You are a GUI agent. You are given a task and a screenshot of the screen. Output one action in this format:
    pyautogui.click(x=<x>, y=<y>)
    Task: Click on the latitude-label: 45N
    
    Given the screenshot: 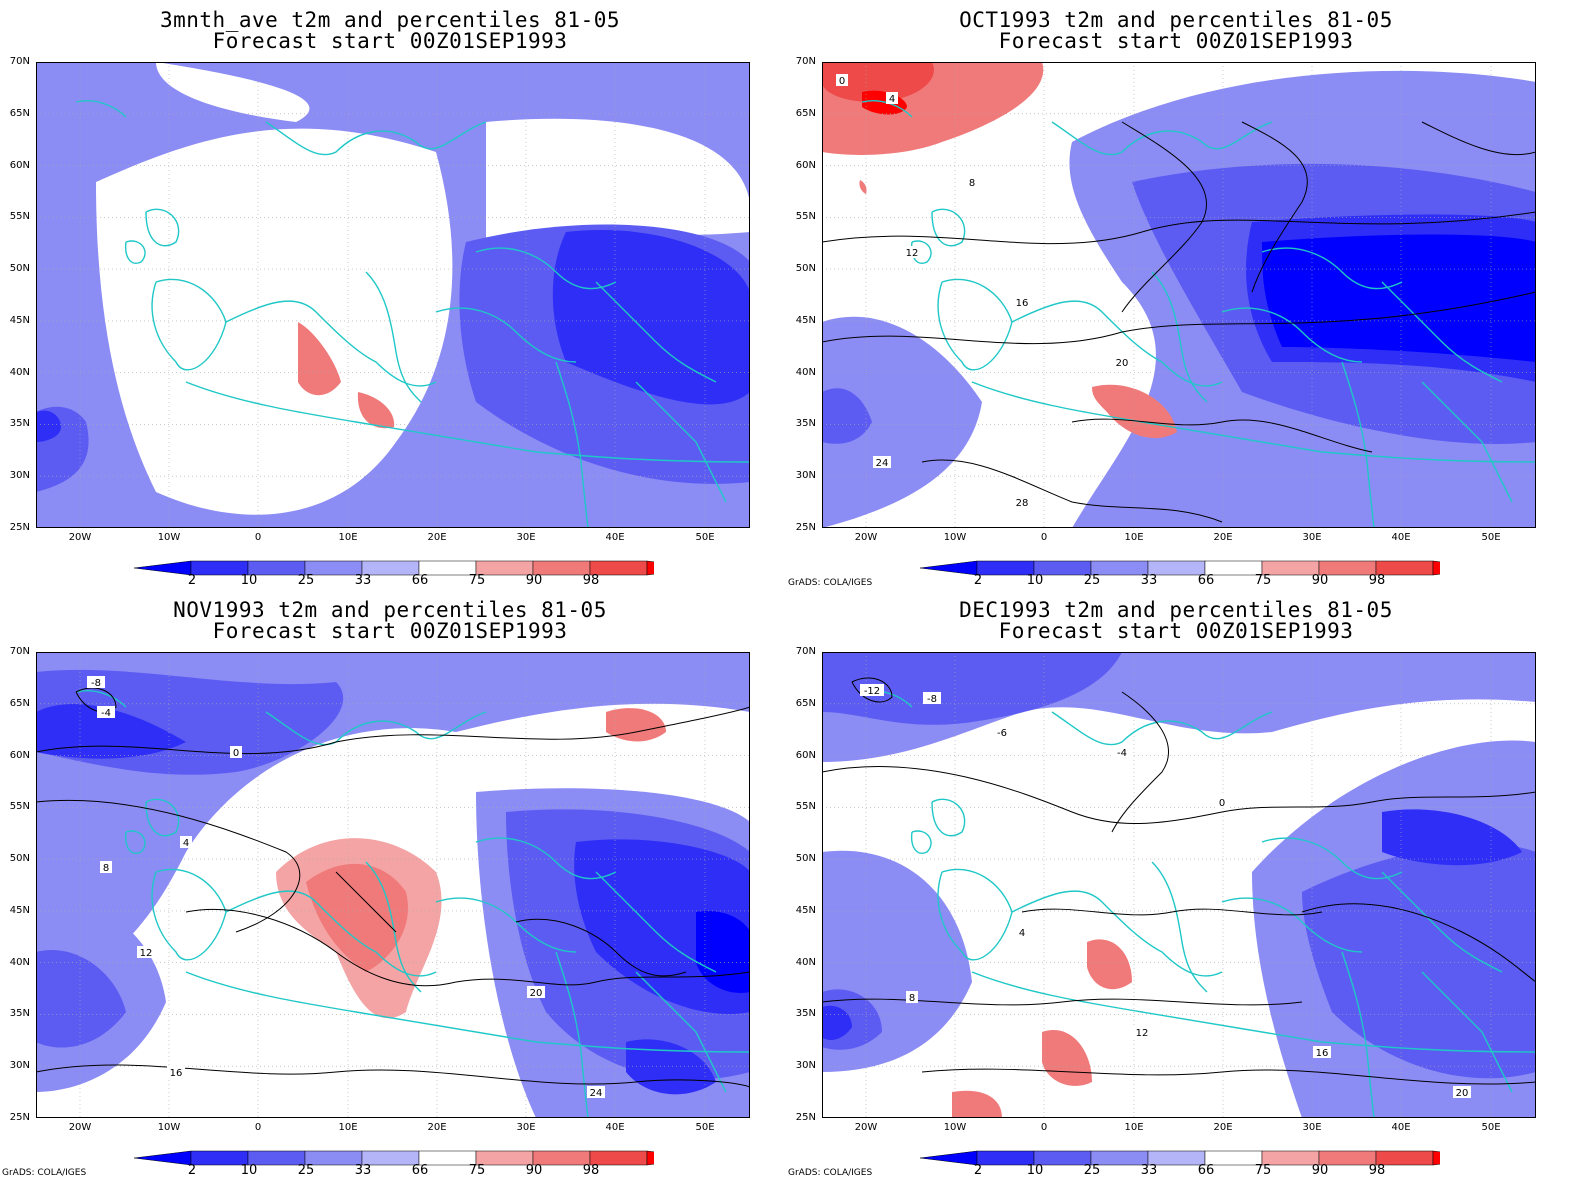 What is the action you would take?
    pyautogui.click(x=19, y=320)
    